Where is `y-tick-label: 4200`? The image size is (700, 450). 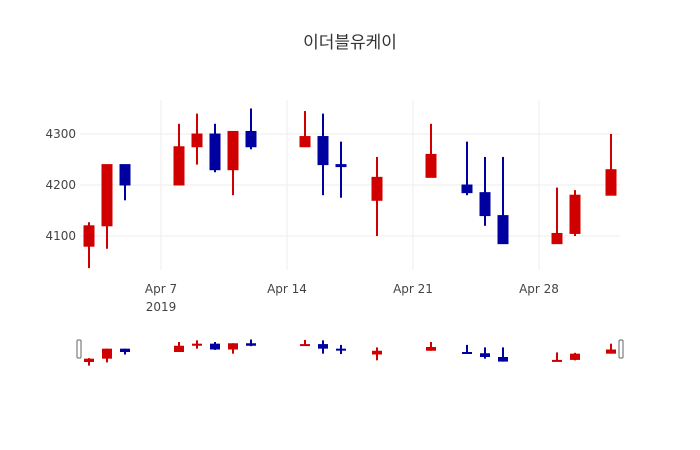 y-tick-label: 4200 is located at coordinates (60, 185).